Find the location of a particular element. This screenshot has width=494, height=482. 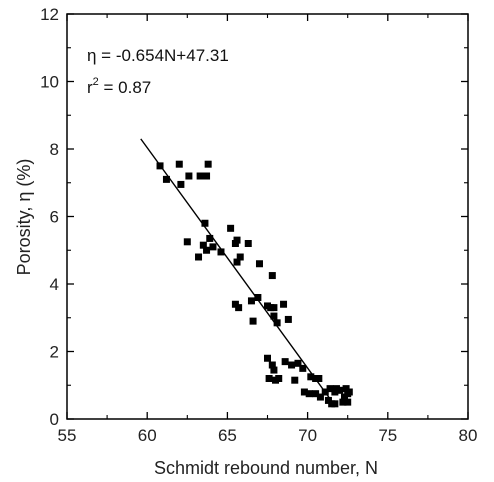

x-tick-label: 60 is located at coordinates (147, 435).